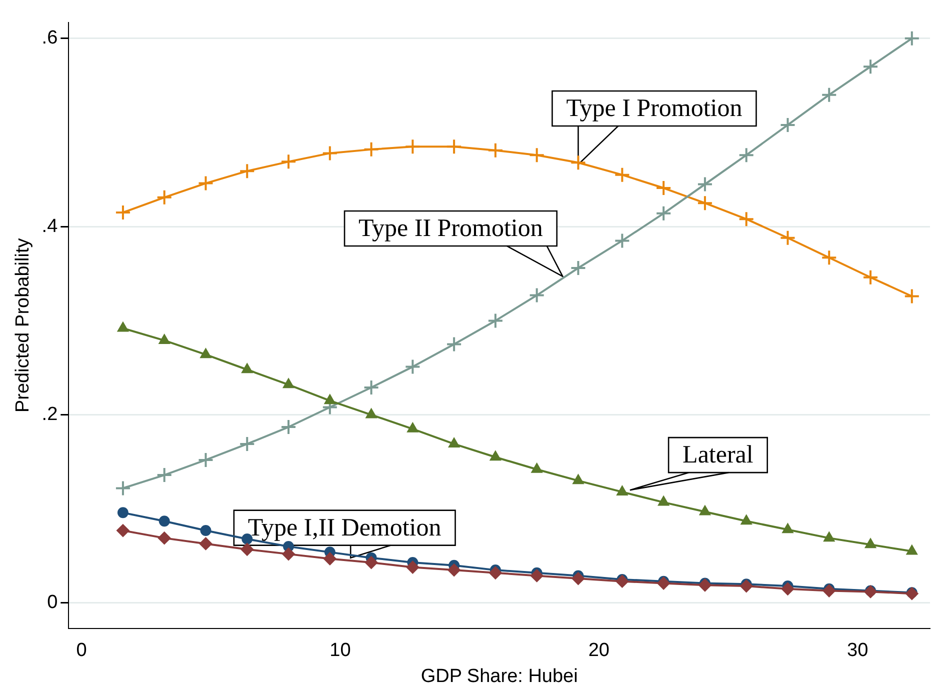 Image resolution: width=950 pixels, height=698 pixels. I want to click on annotation: Type I Promotion, so click(654, 108).